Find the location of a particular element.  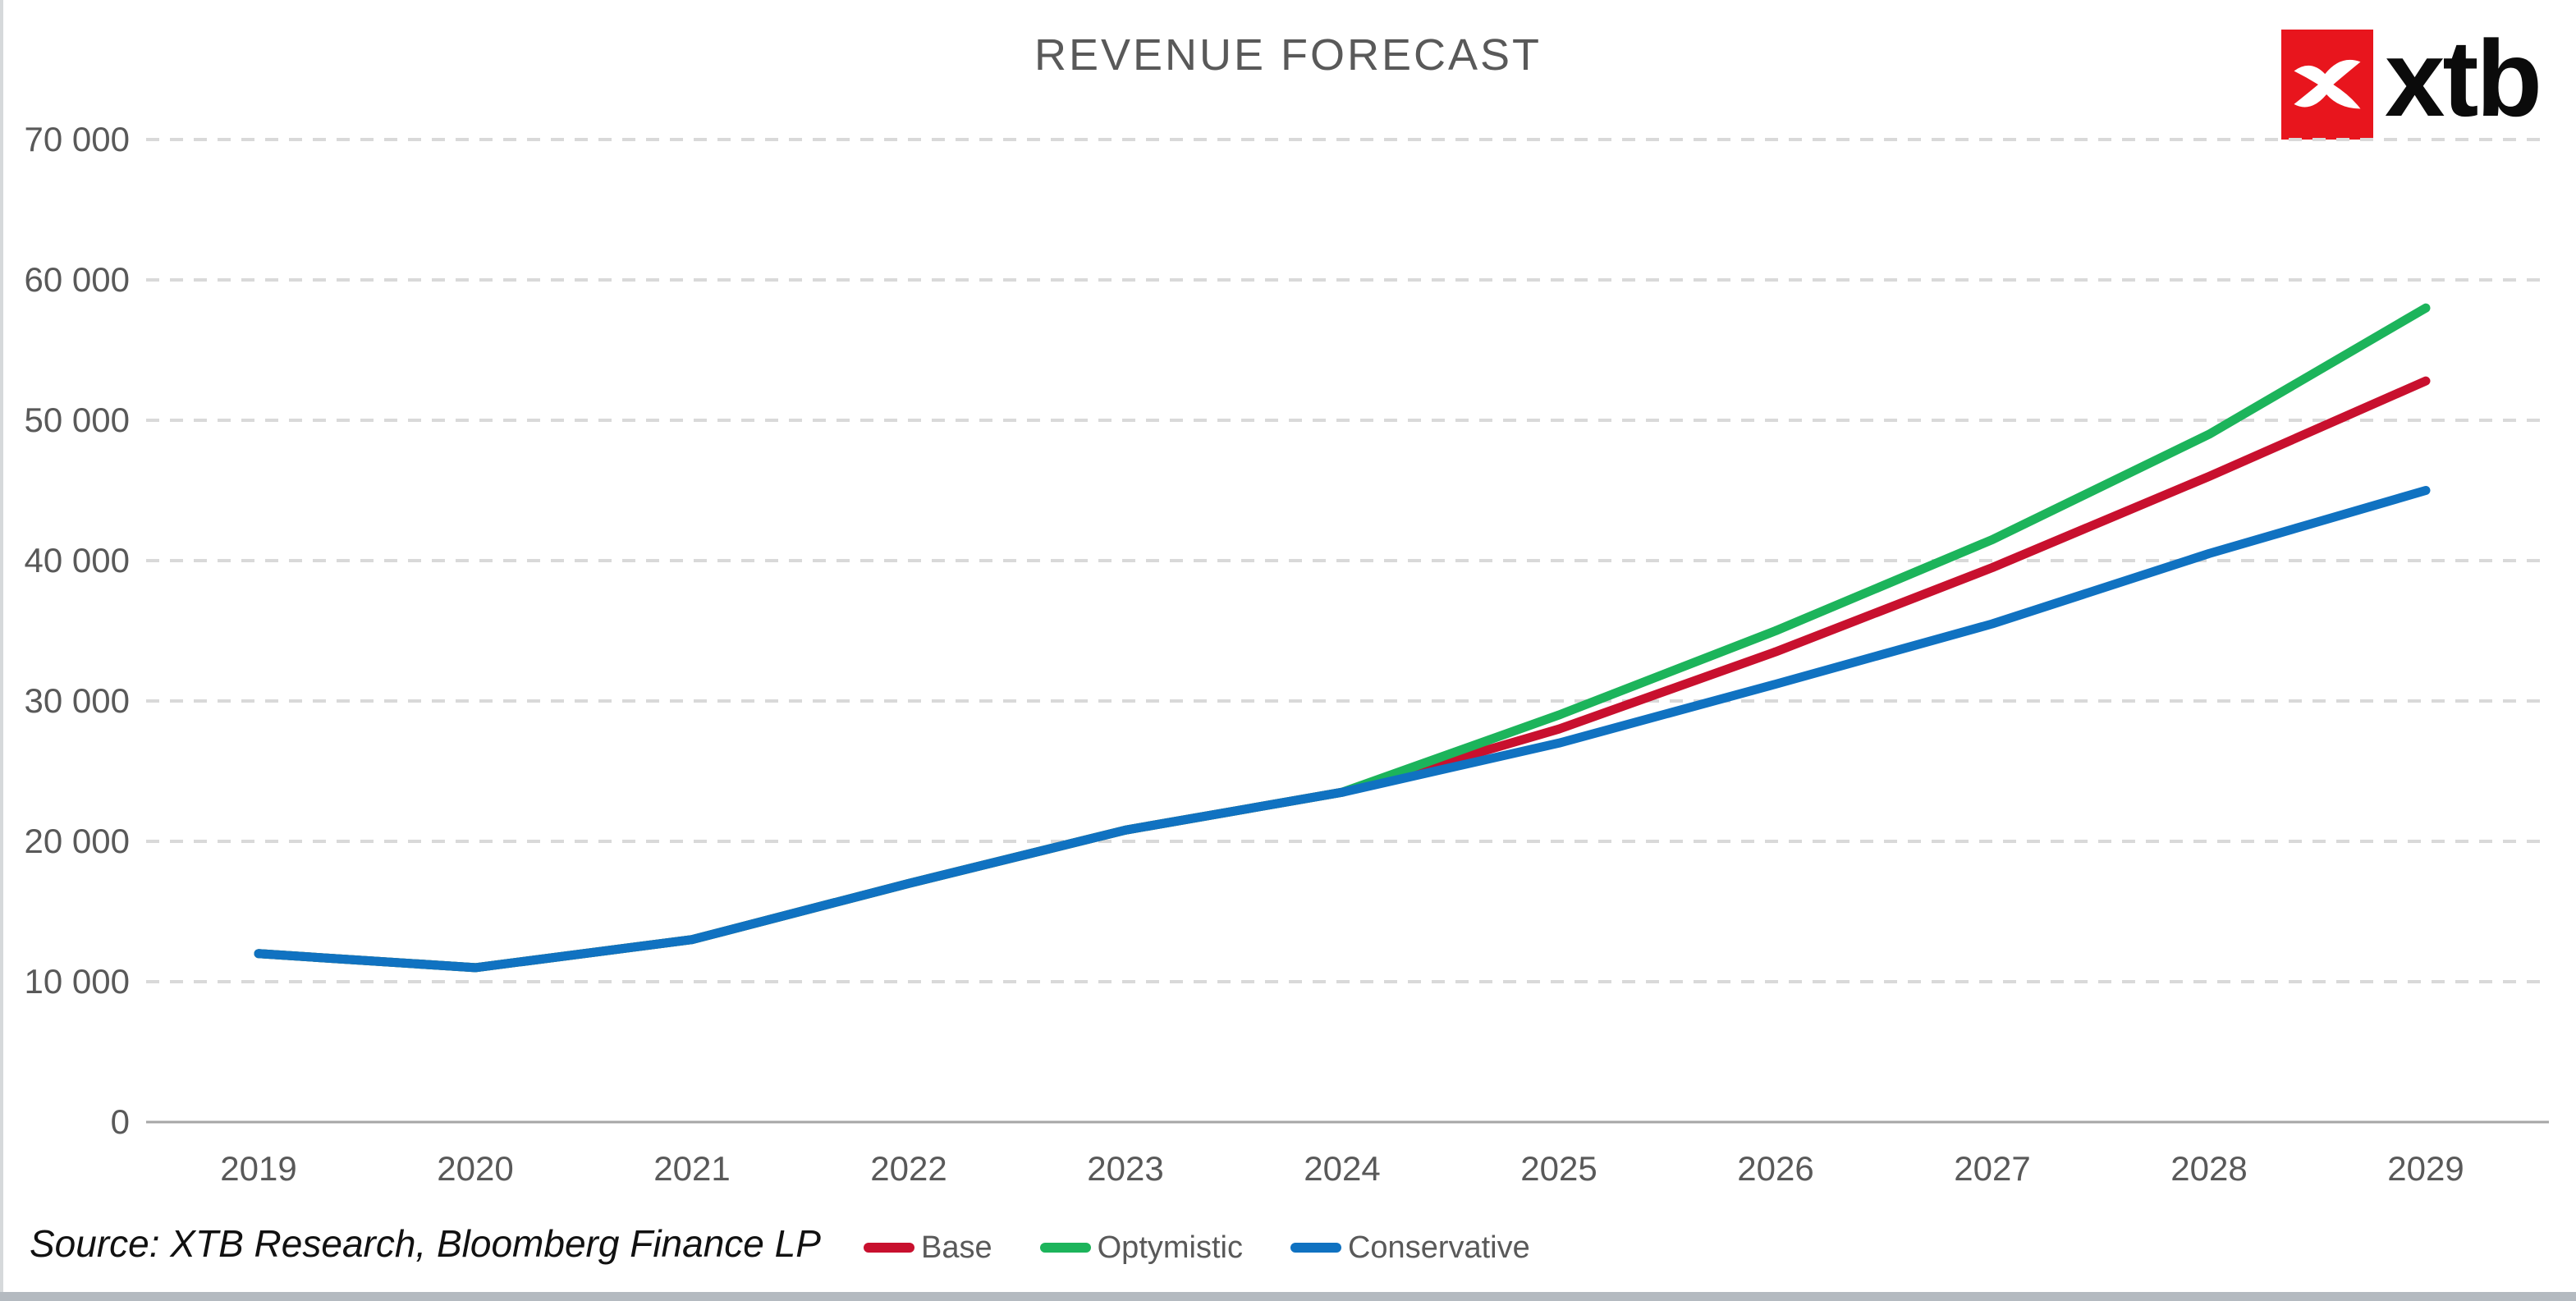

window-edge-bottom is located at coordinates (1288, 1297).